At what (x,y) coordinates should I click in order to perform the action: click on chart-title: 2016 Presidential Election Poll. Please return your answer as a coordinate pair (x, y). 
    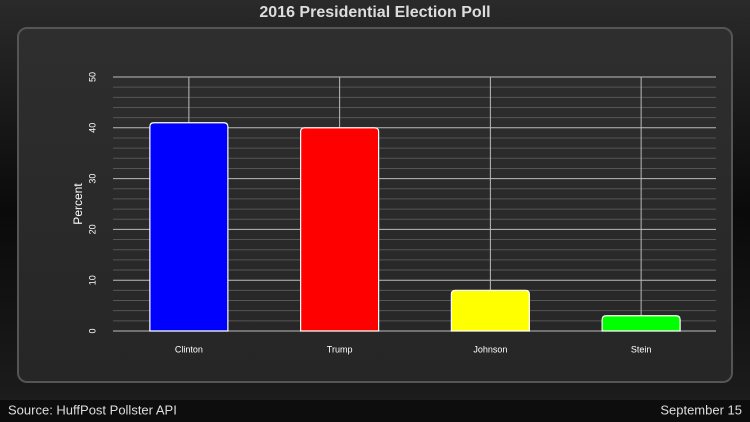
    Looking at the image, I should click on (374, 12).